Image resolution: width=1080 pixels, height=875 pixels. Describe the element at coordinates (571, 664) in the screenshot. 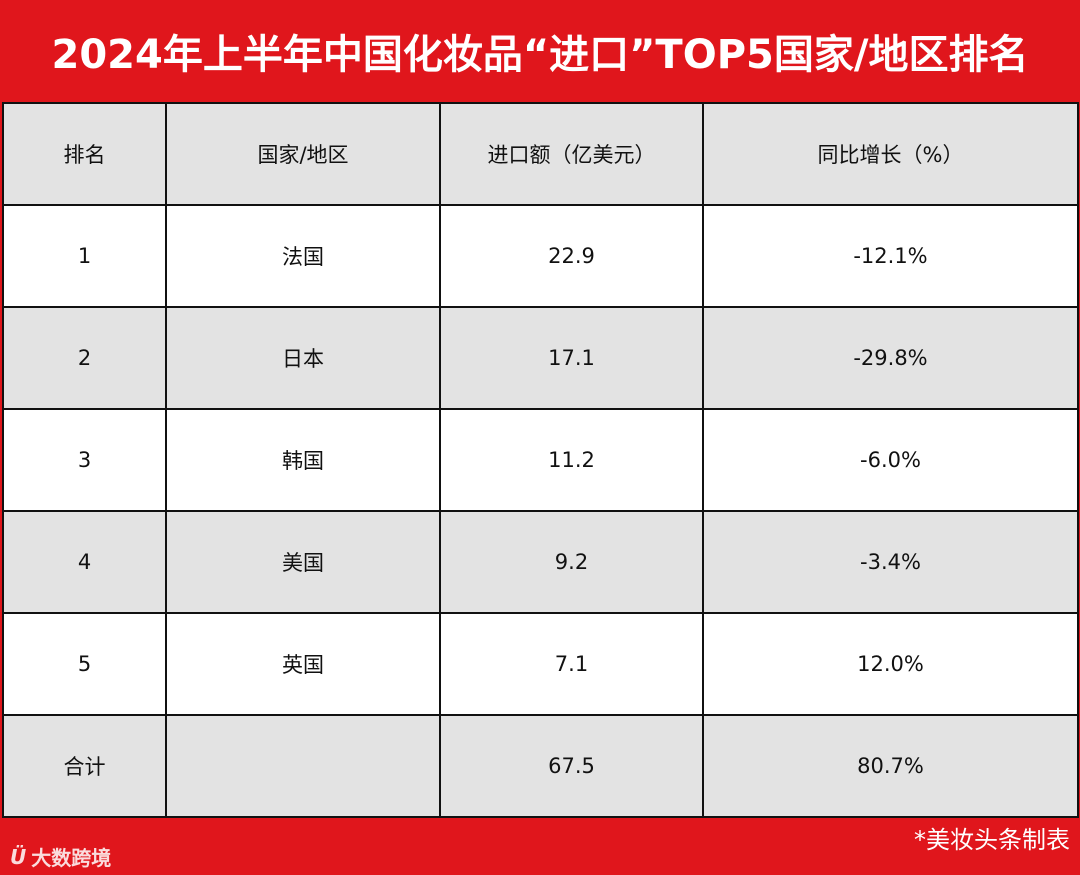

I see `amount-cell: 7.1` at that location.